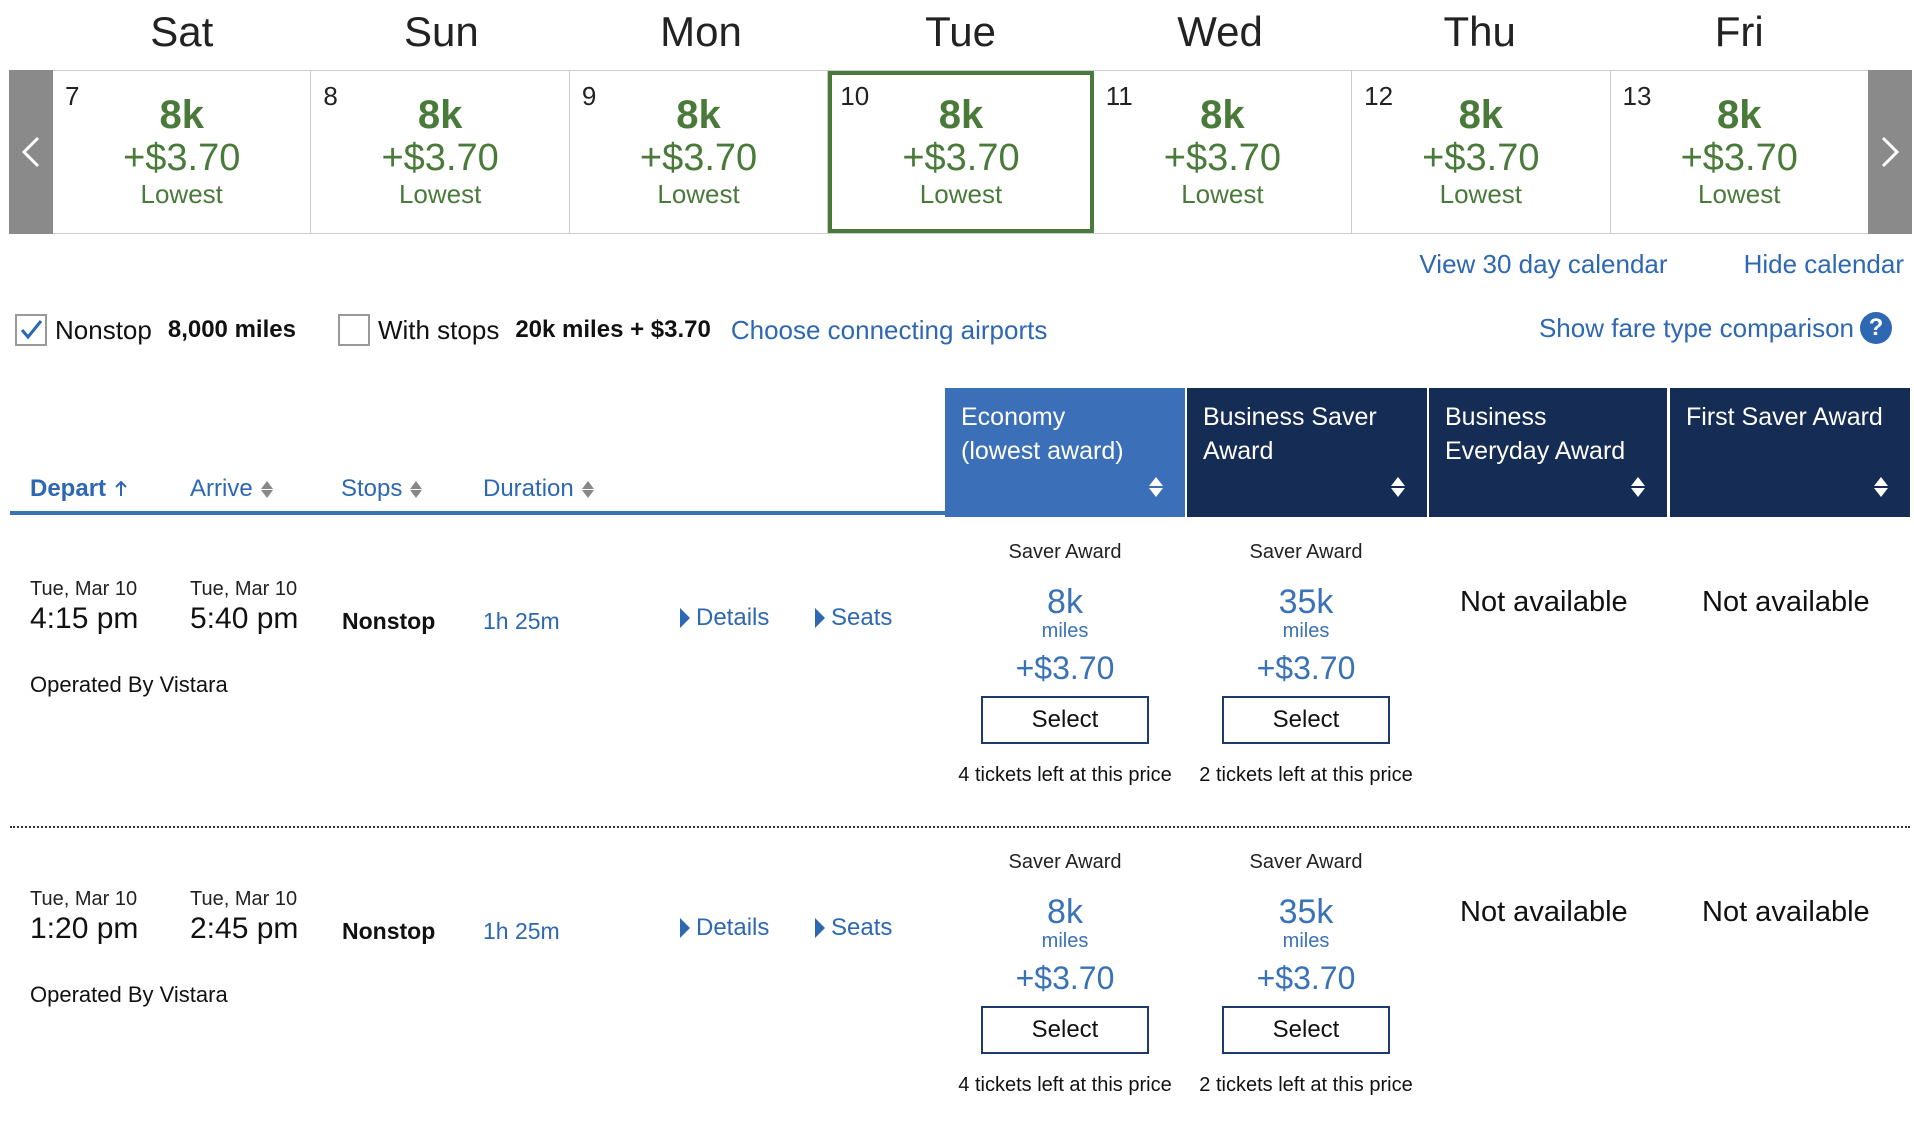 The height and width of the screenshot is (1124, 1914). What do you see at coordinates (889, 329) in the screenshot?
I see `choose-connecting-airports-link: Choose connecting airports` at bounding box center [889, 329].